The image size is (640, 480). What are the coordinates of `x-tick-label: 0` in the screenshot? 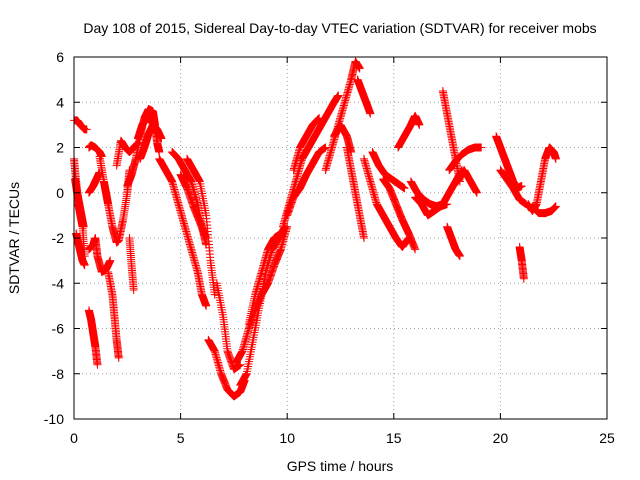 It's located at (74, 438).